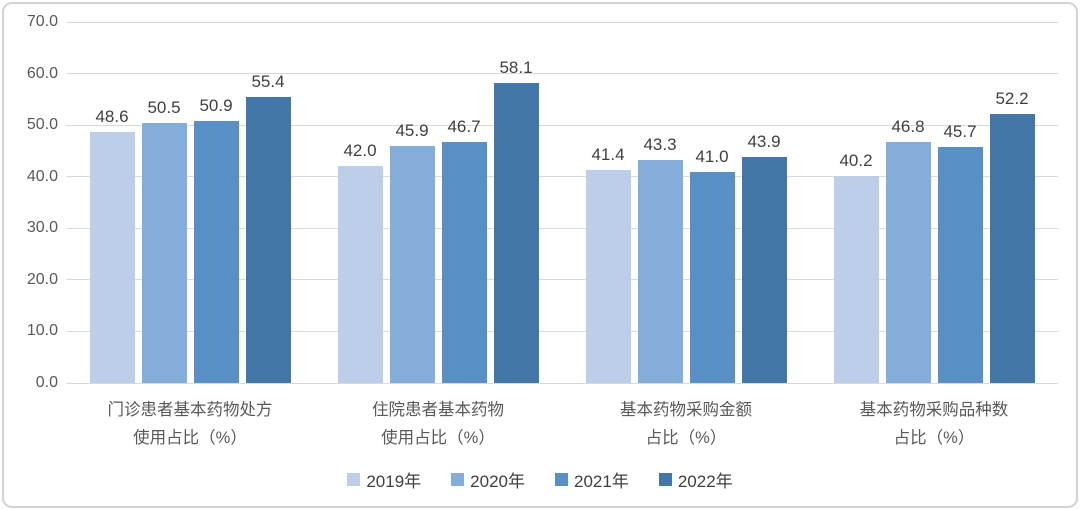 This screenshot has width=1080, height=510. What do you see at coordinates (856, 160) in the screenshot?
I see `bar-value-label: 40.2` at bounding box center [856, 160].